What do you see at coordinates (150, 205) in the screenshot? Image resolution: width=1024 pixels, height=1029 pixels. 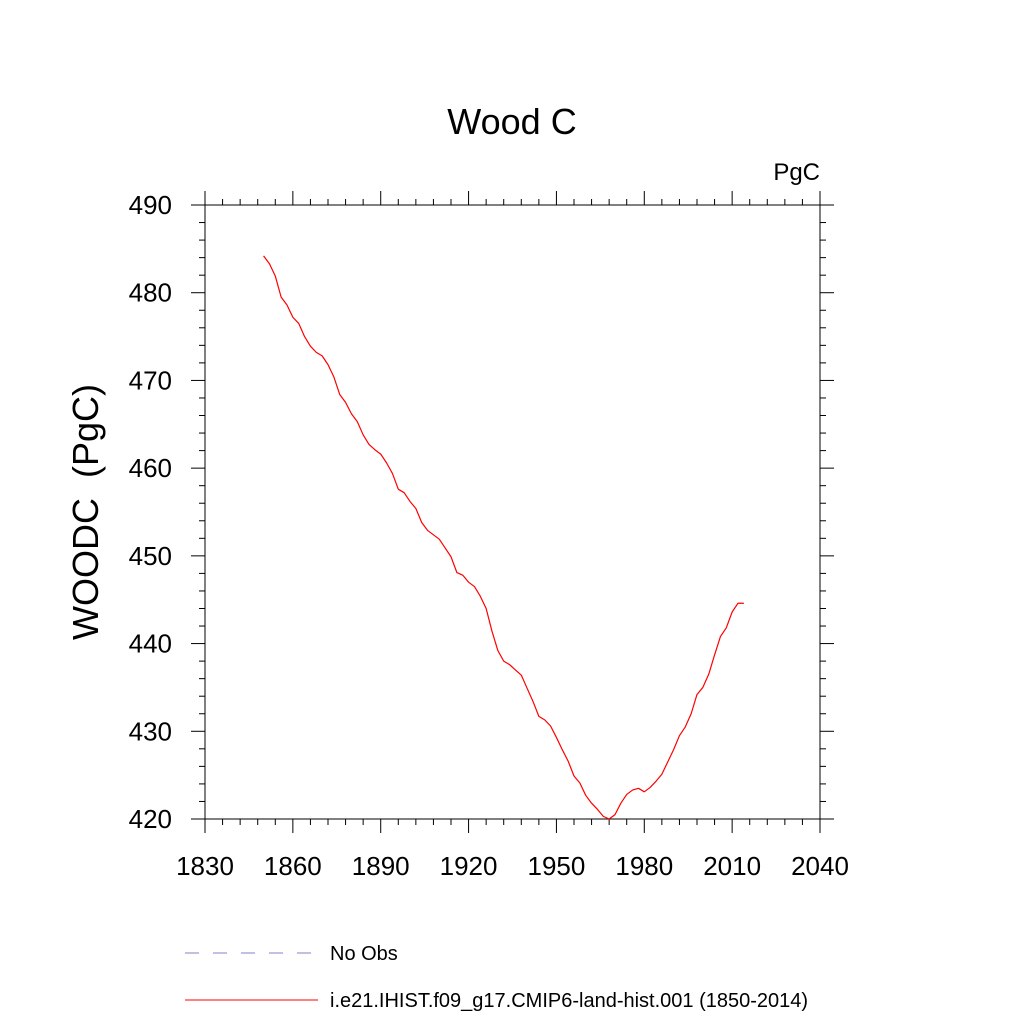 I see `y-tick-label: 490` at bounding box center [150, 205].